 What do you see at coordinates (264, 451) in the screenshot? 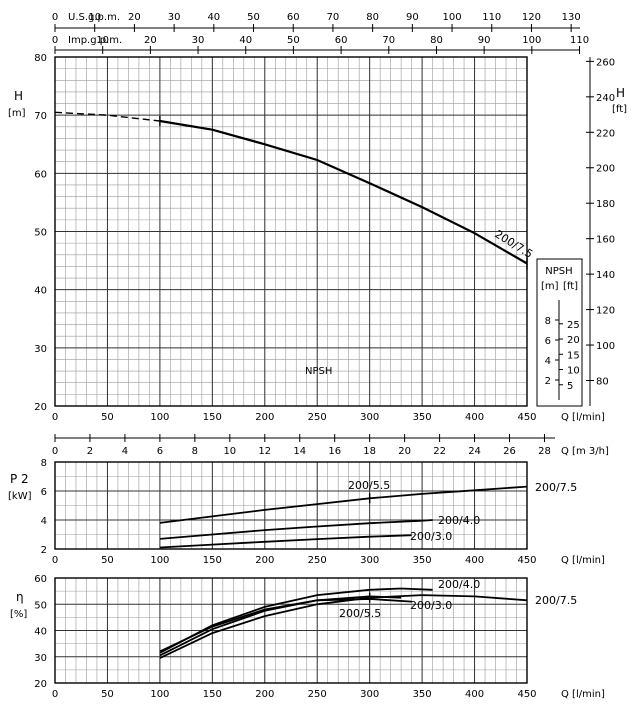
I see `bottom-axis-m3h-tick-label: 12` at bounding box center [264, 451].